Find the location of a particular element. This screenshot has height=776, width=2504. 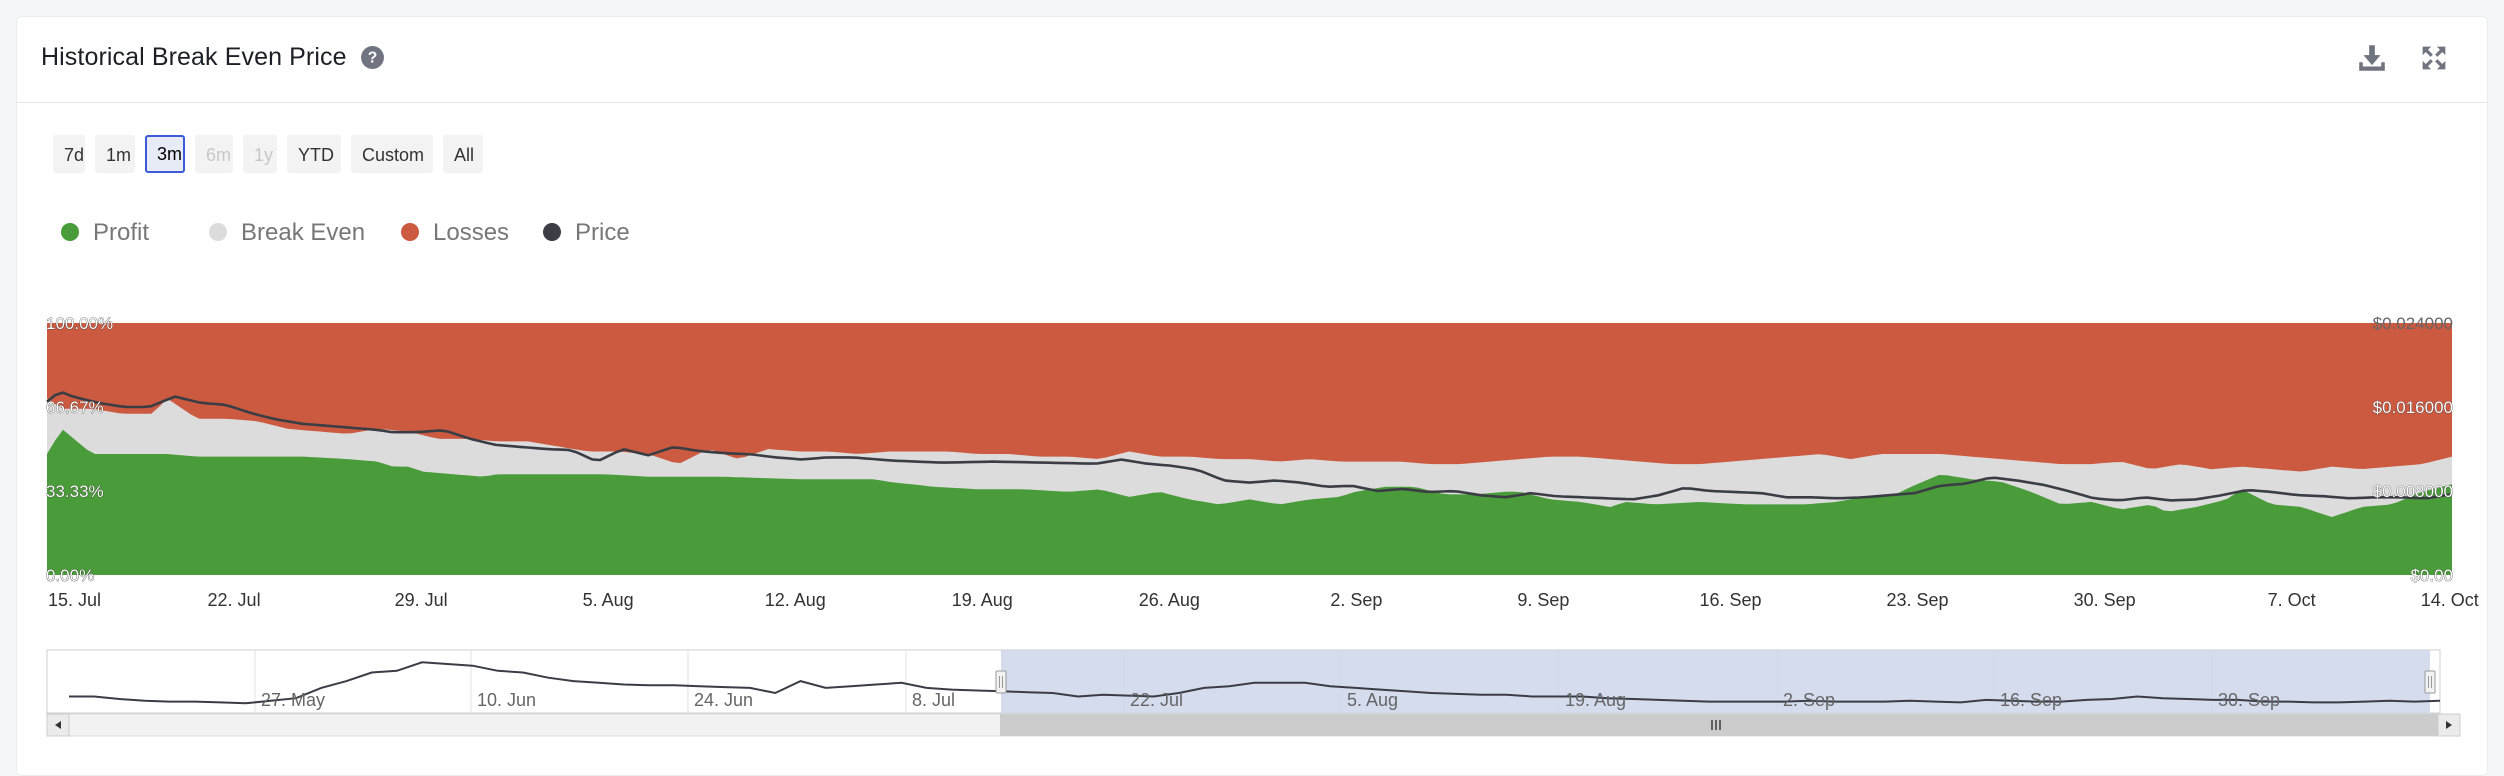

y-right-tick-label: $0.00 is located at coordinates (2431, 575).